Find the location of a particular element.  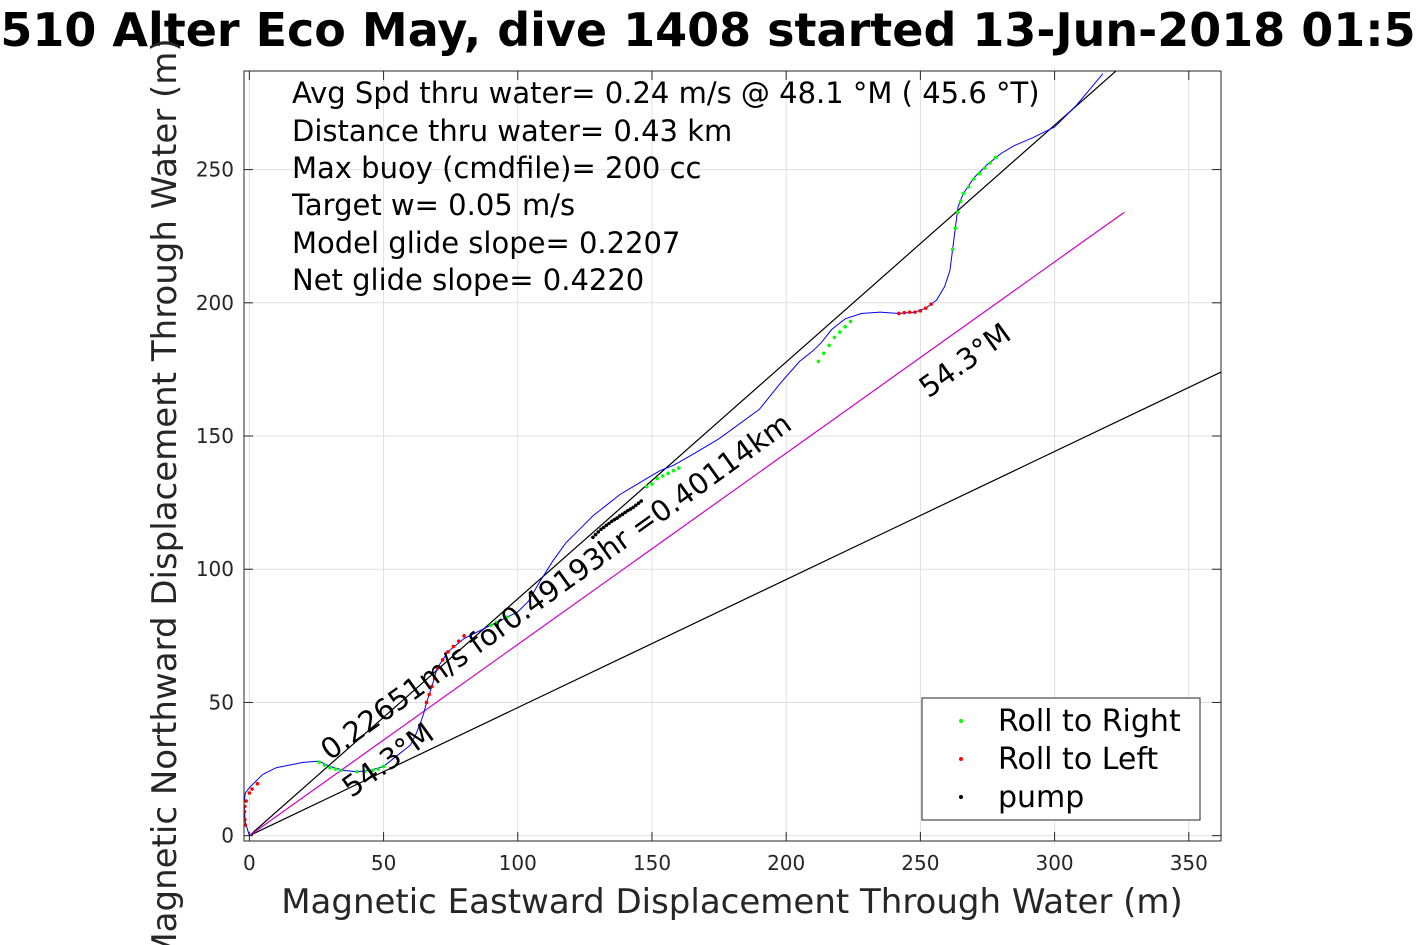

x-tick-label: 300 is located at coordinates (1054, 863).